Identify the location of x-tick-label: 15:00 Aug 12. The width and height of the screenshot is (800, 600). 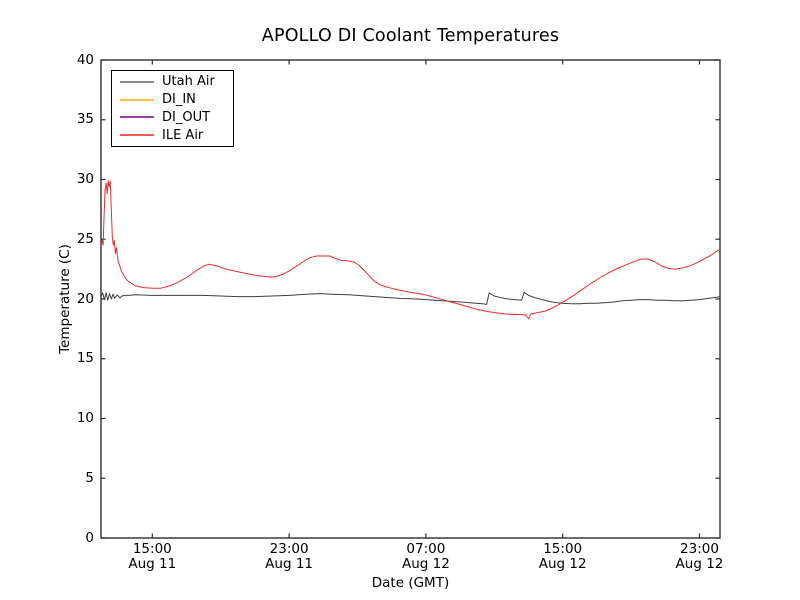
(563, 557).